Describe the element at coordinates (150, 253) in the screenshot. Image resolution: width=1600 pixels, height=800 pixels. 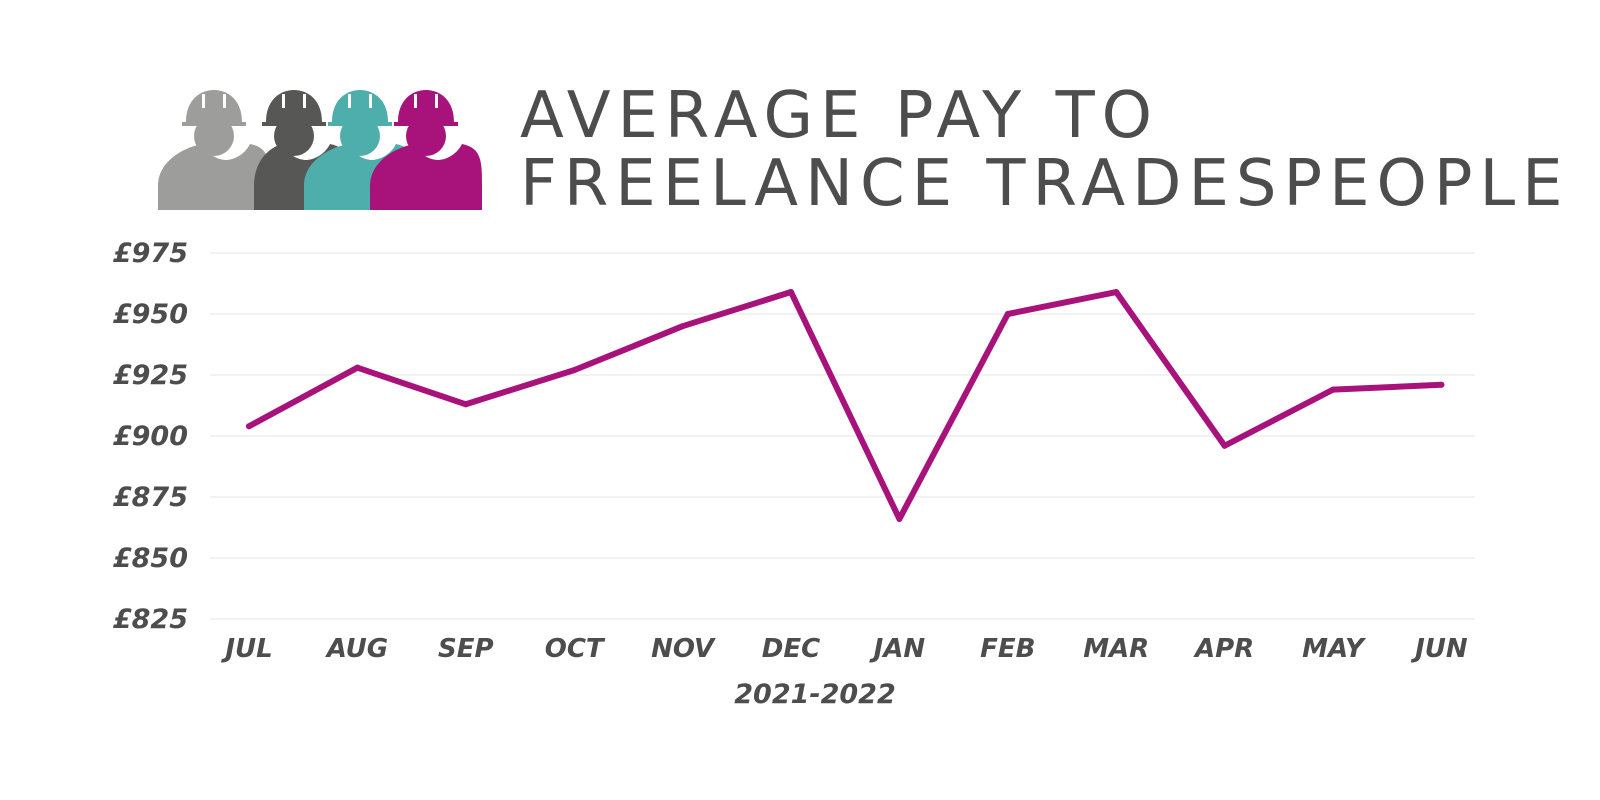
I see `y-tick-label: £975` at that location.